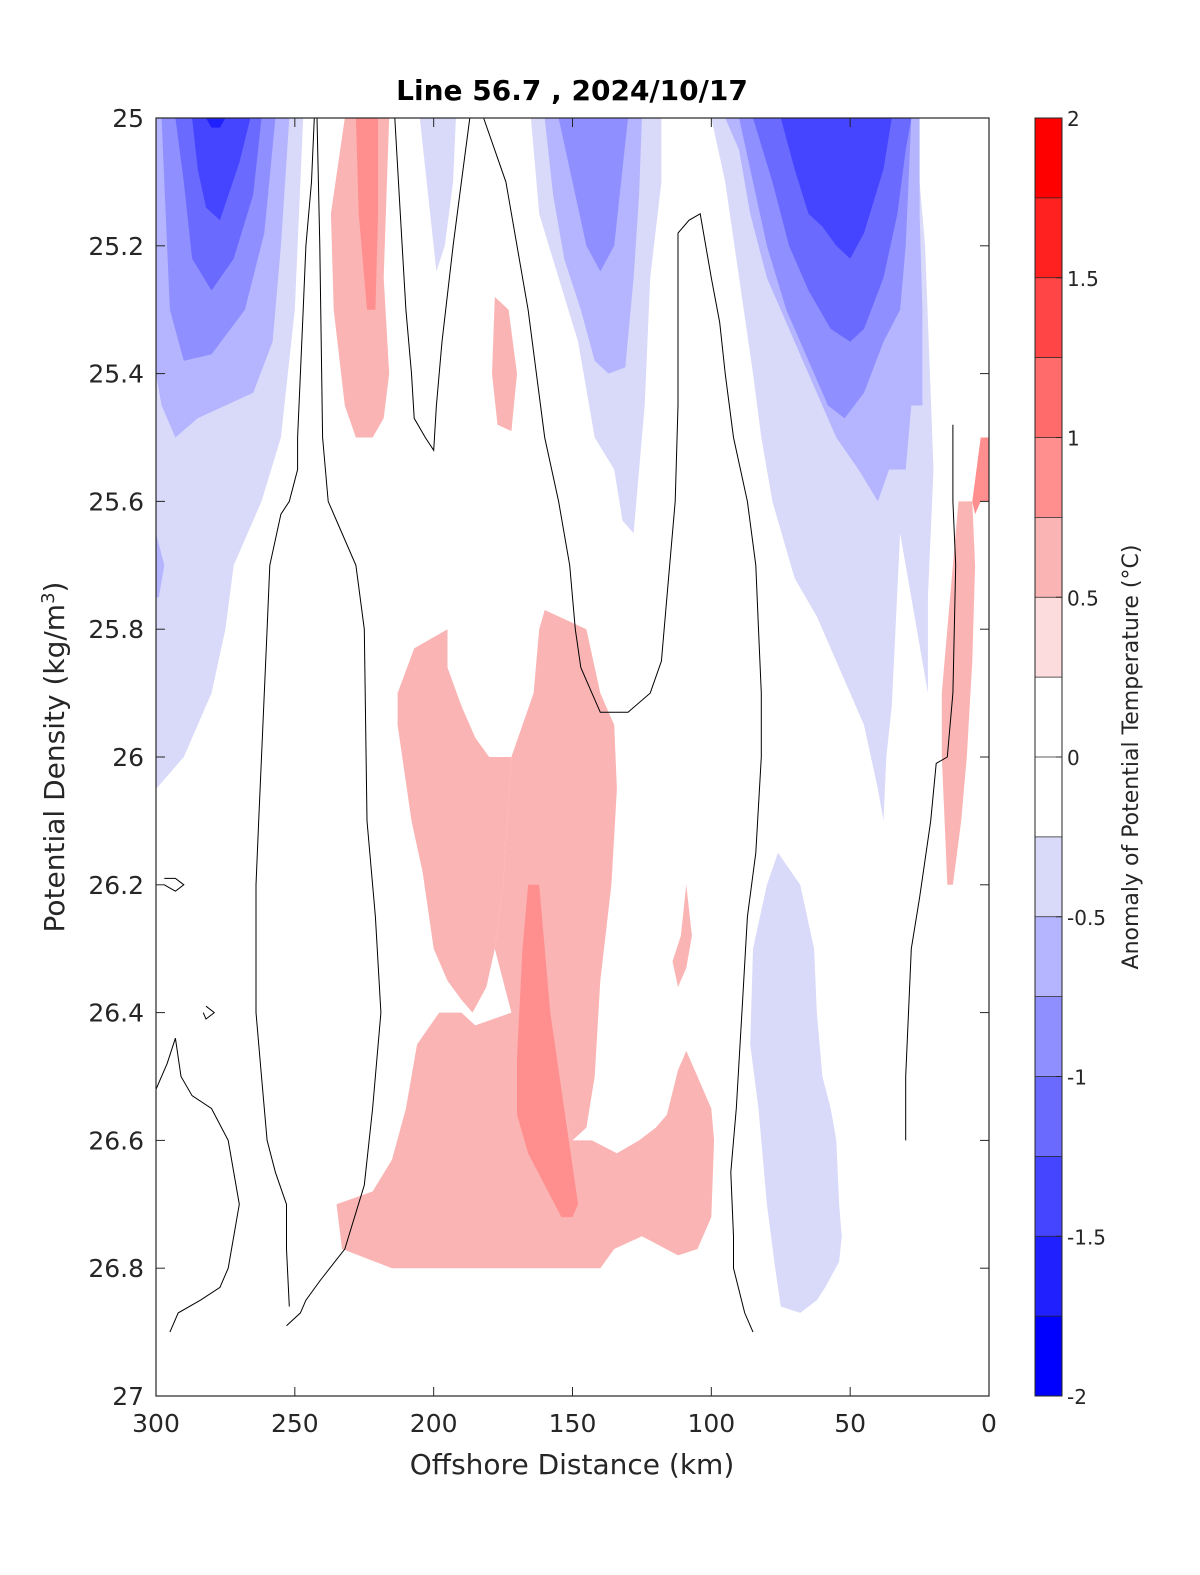 This screenshot has width=1200, height=1575. What do you see at coordinates (454, 821) in the screenshot?
I see `anomaly-region-h1` at bounding box center [454, 821].